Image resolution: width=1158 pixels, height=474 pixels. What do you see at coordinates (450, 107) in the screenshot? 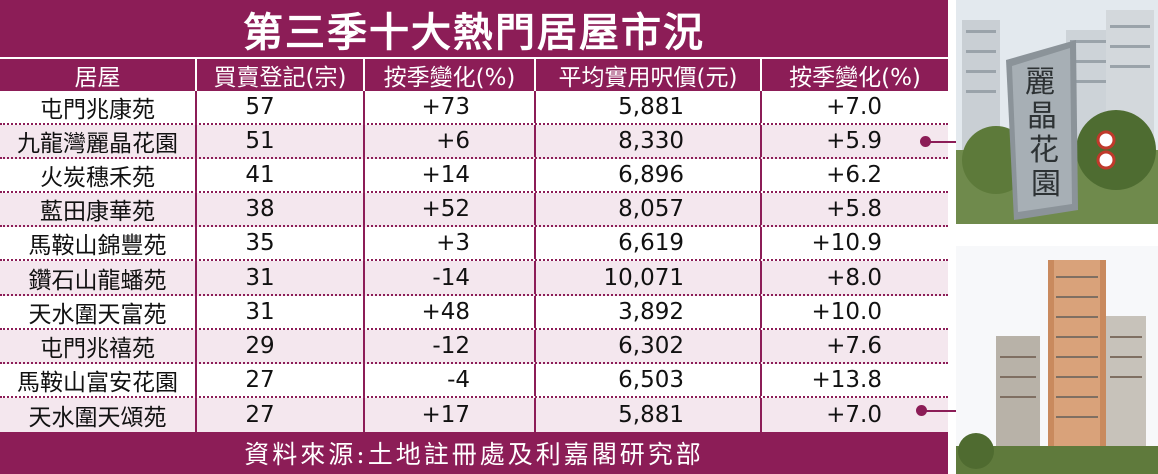
I see `reg-change-value: +73` at bounding box center [450, 107].